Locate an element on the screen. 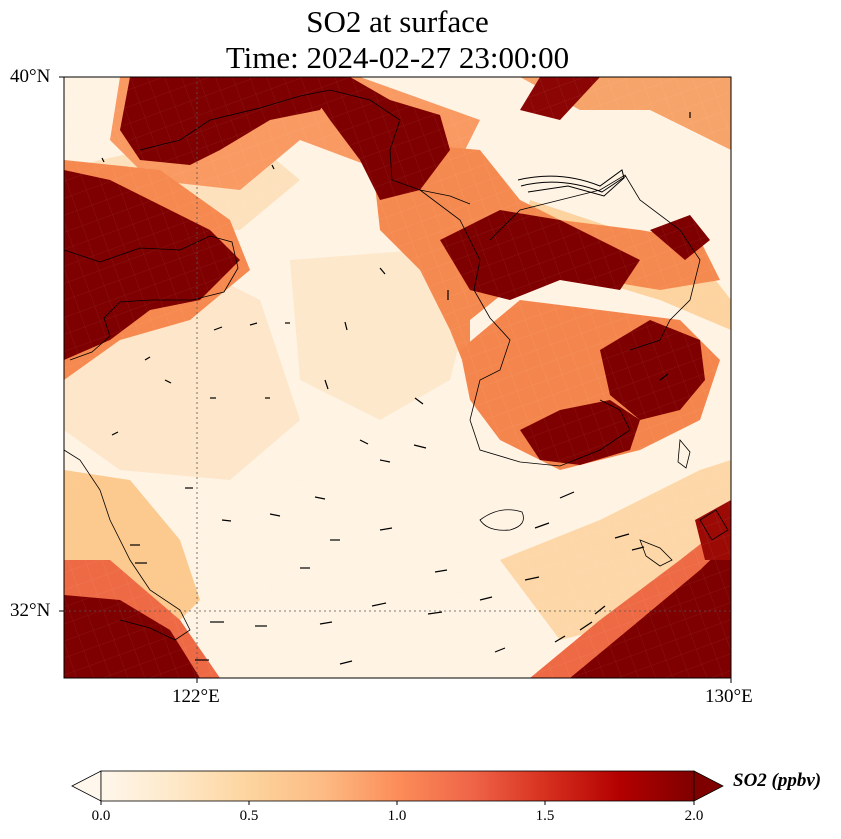 The image size is (841, 839). lon-tick-122e: 122°E is located at coordinates (196, 696).